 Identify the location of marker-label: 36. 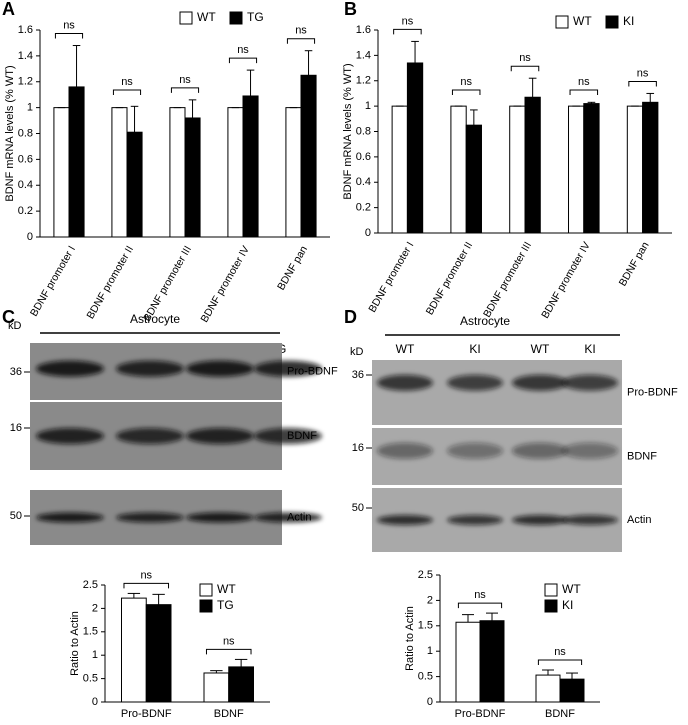
(358, 375).